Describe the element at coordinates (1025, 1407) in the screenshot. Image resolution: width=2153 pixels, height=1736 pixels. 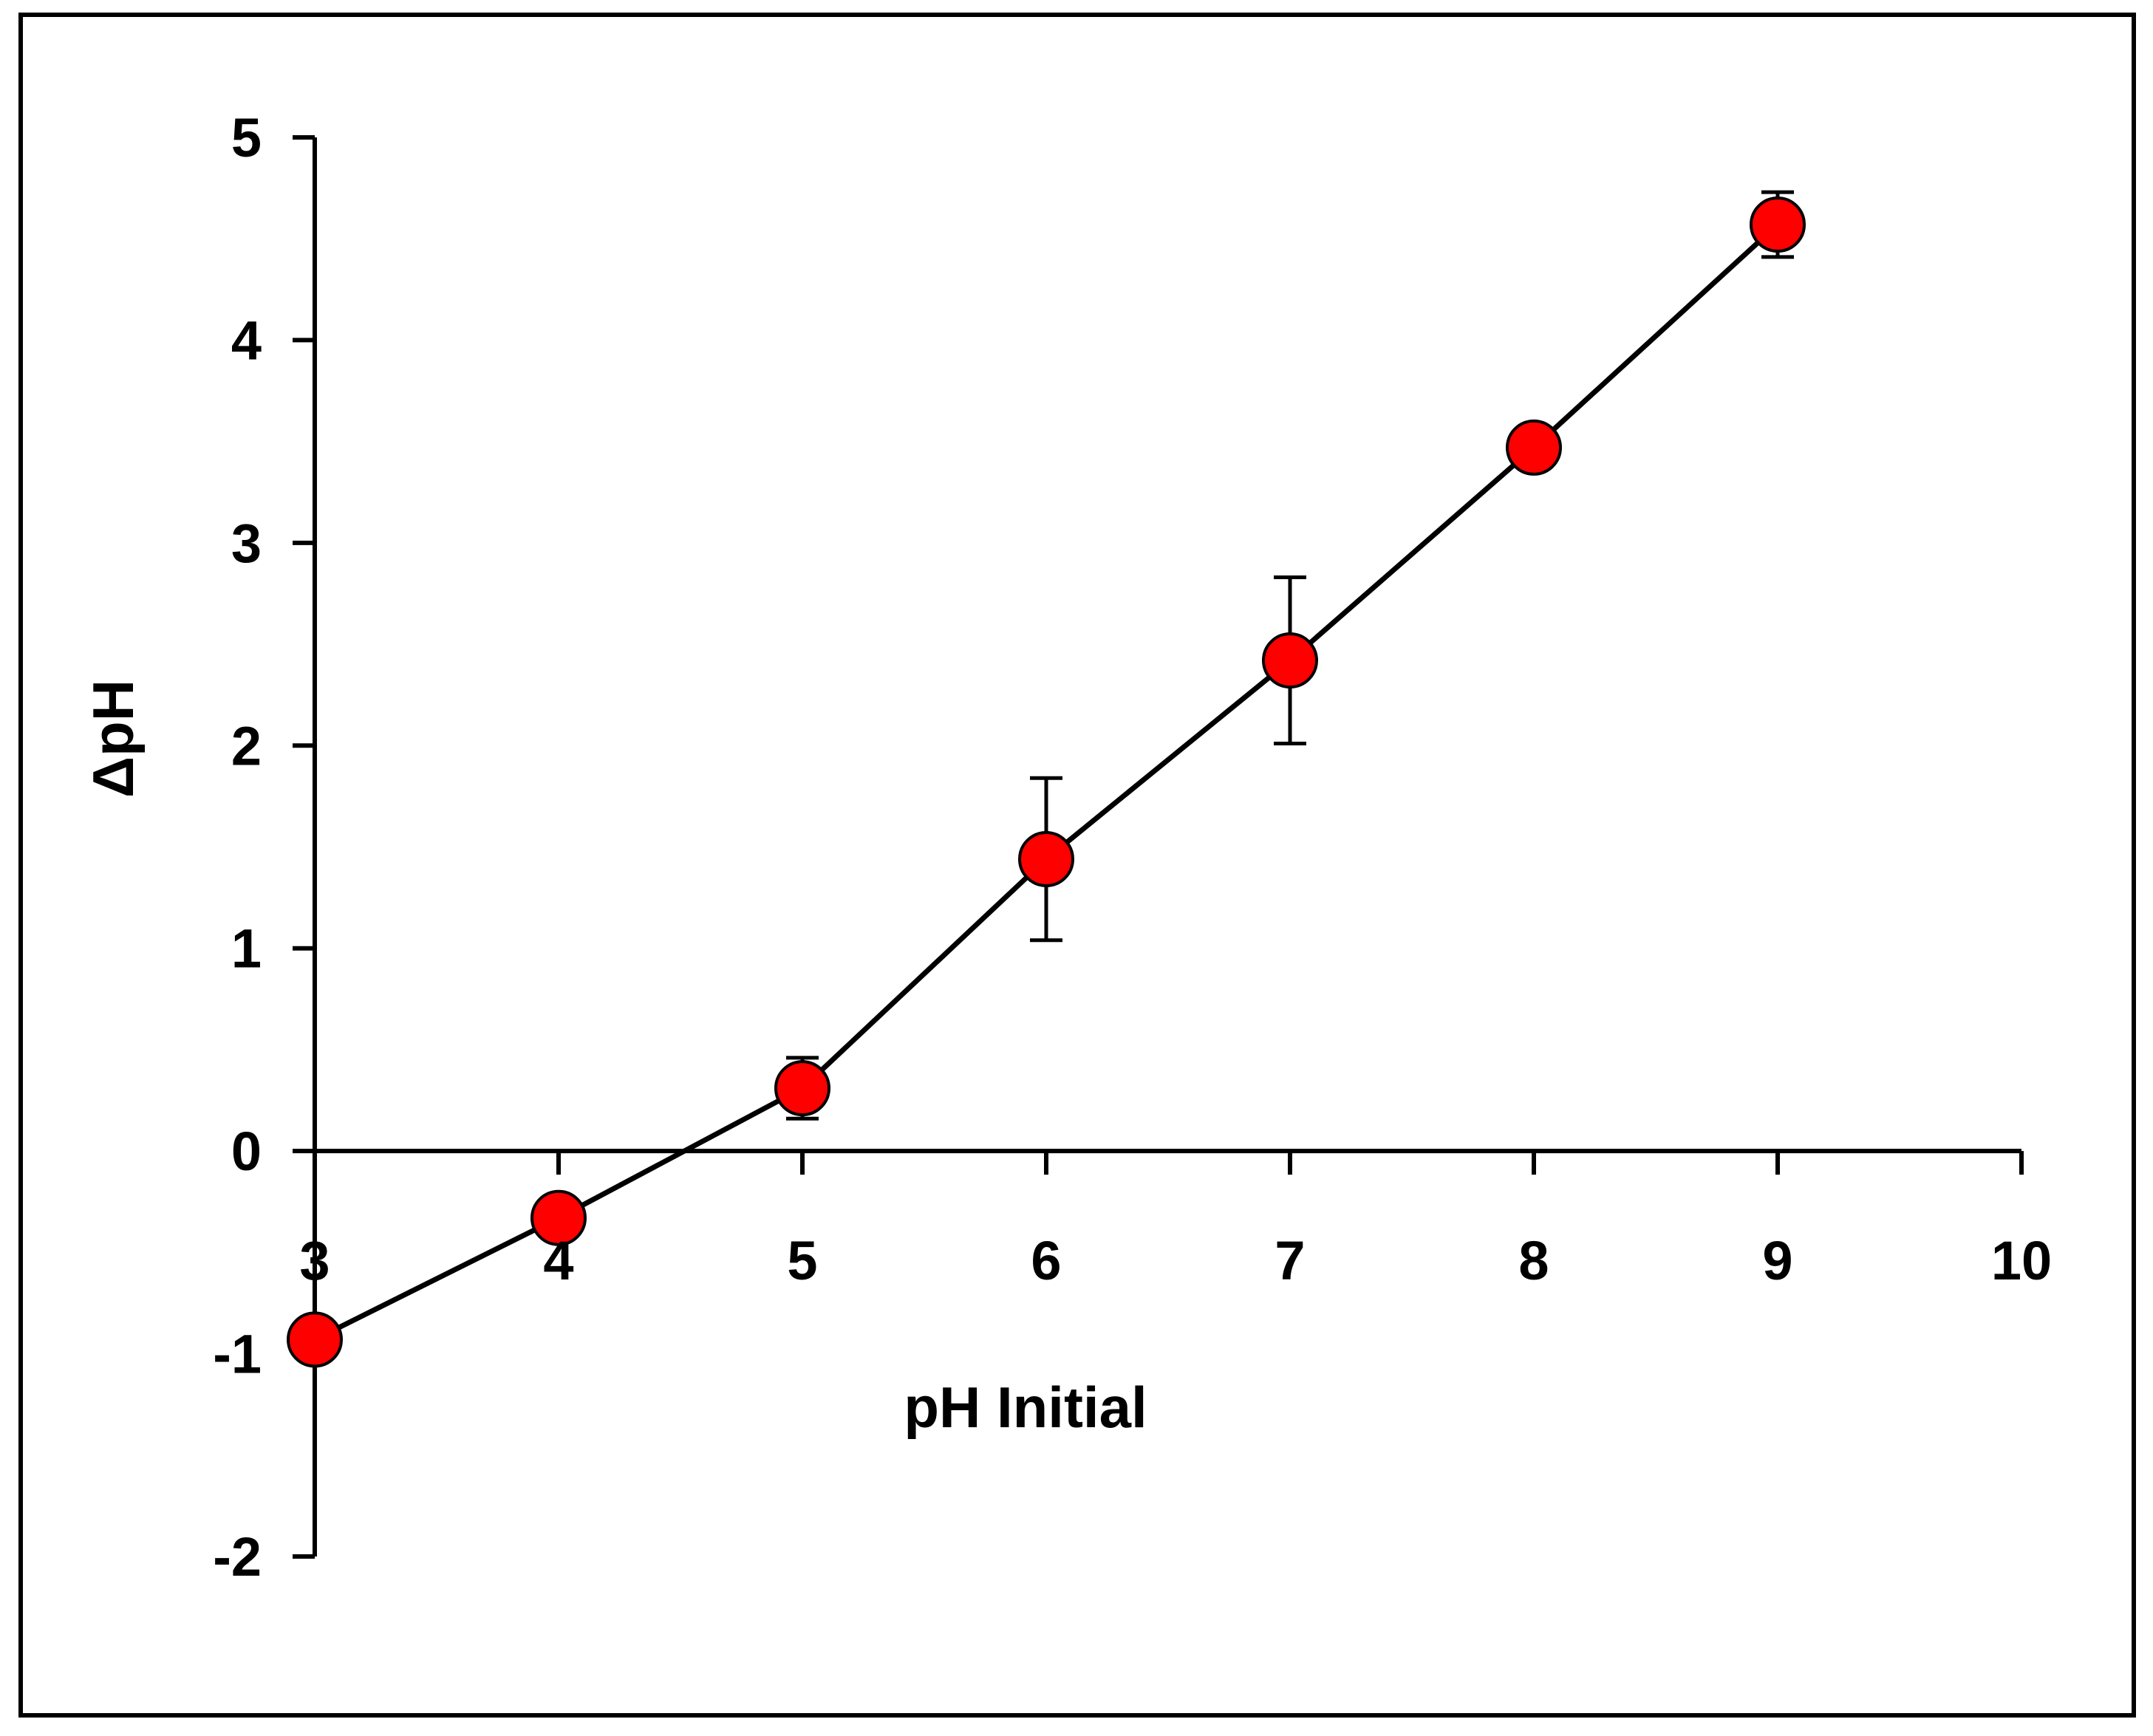
I see `x-axis-title: pH Initial` at that location.